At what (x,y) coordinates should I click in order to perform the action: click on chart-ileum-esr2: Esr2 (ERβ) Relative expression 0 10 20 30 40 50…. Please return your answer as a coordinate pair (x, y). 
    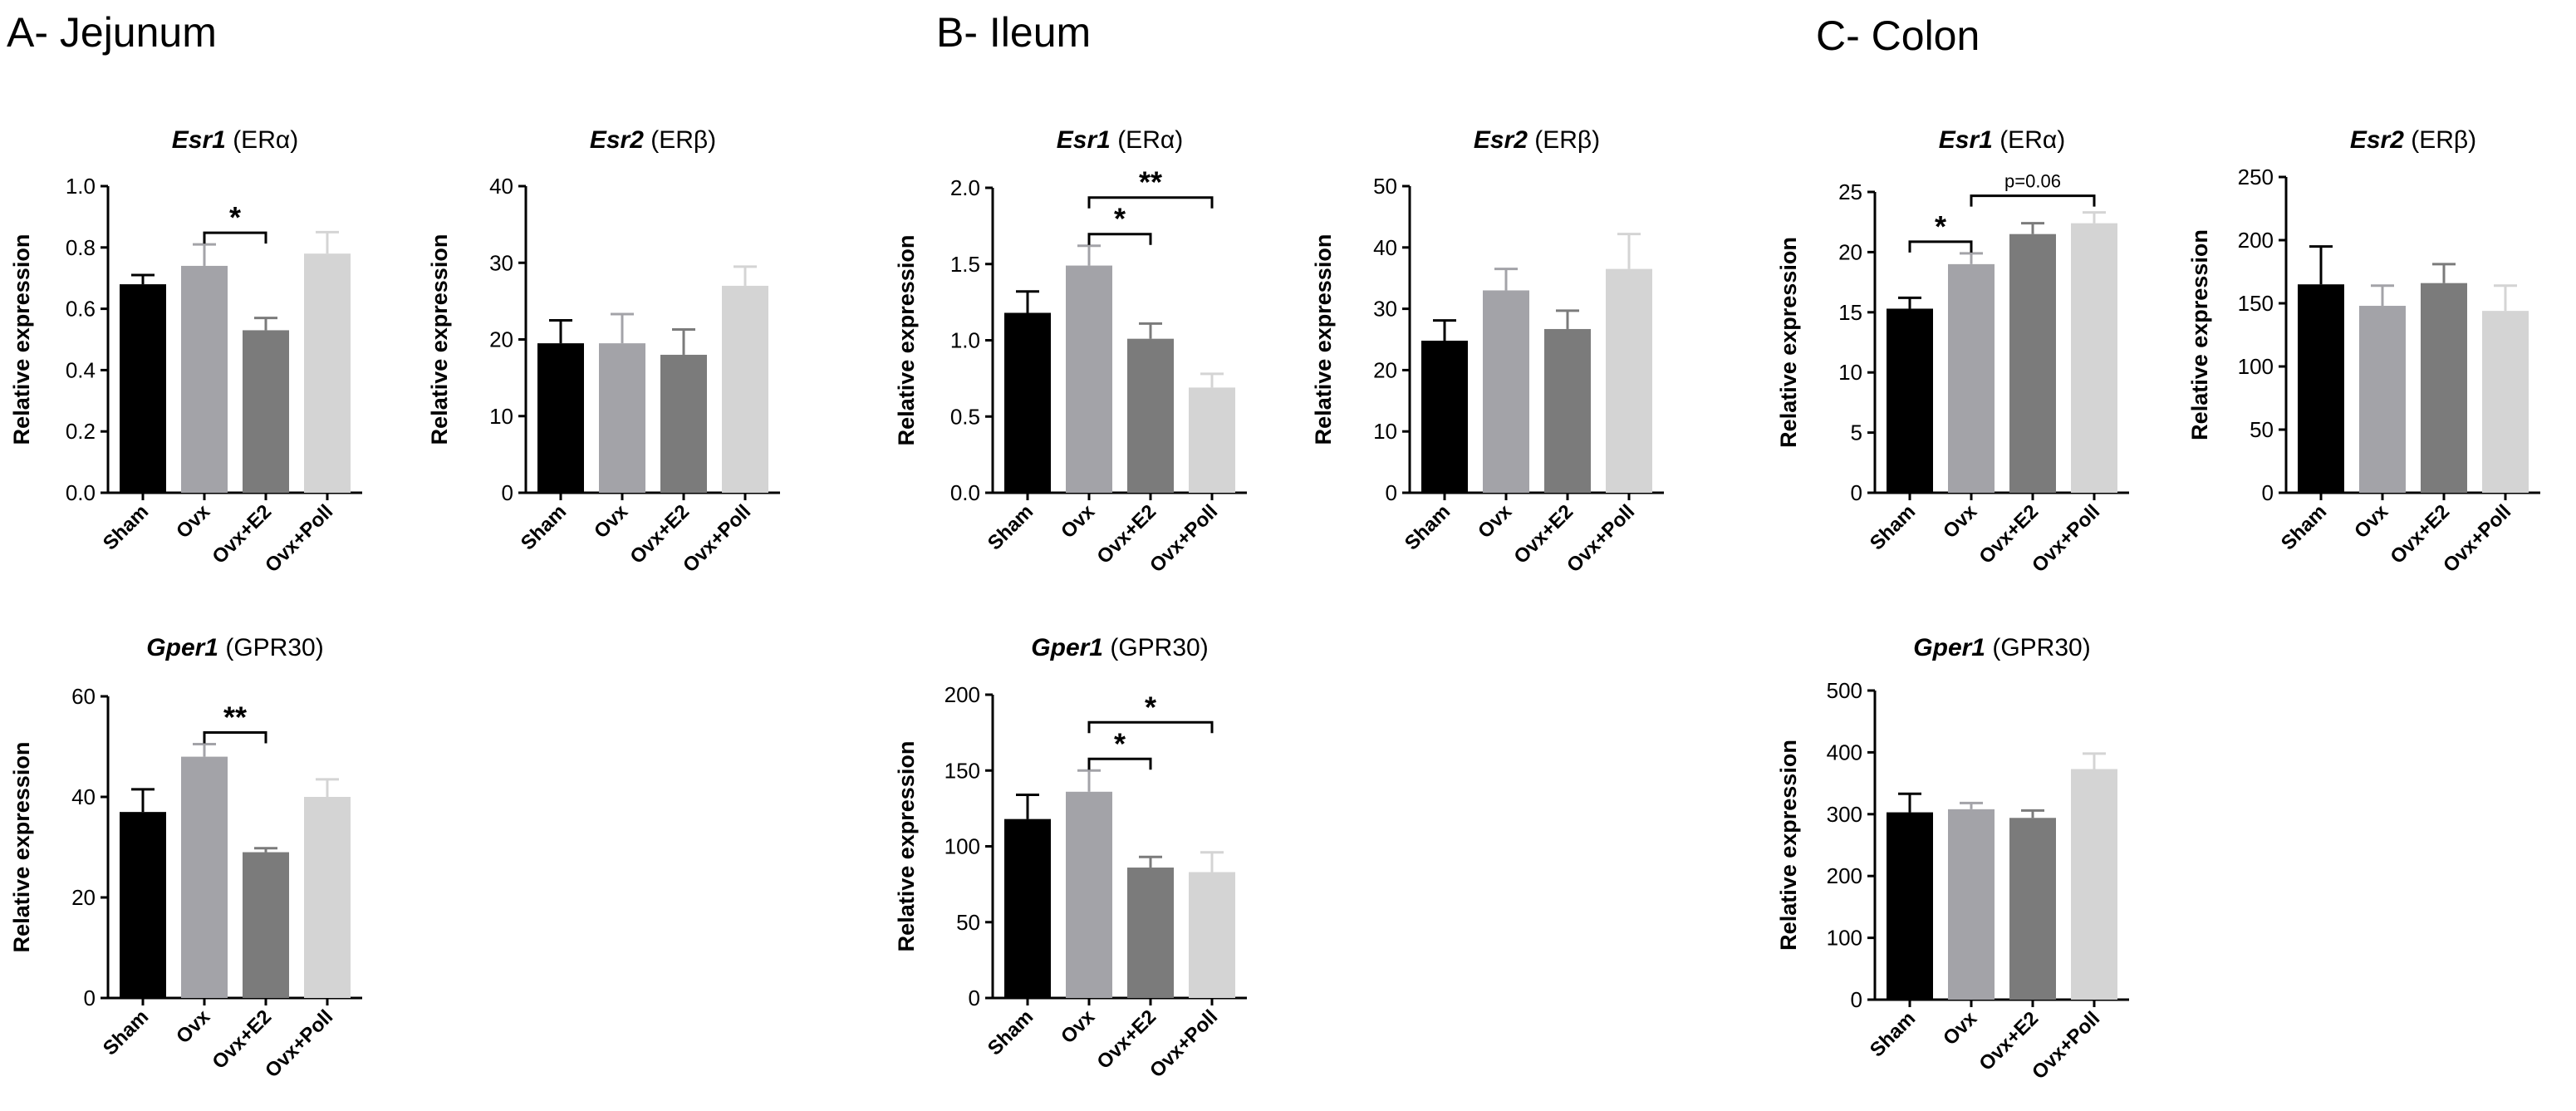
    Looking at the image, I should click on (1487, 351).